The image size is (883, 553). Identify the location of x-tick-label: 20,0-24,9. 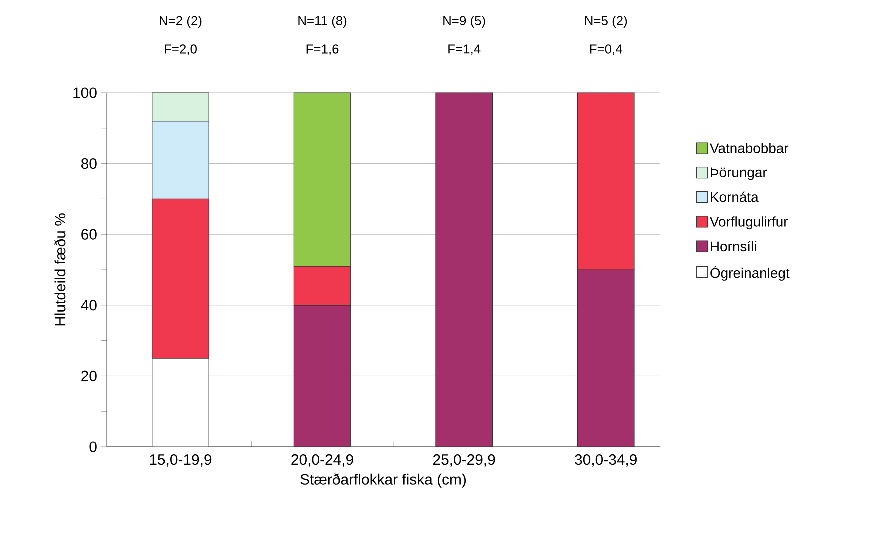
(323, 460).